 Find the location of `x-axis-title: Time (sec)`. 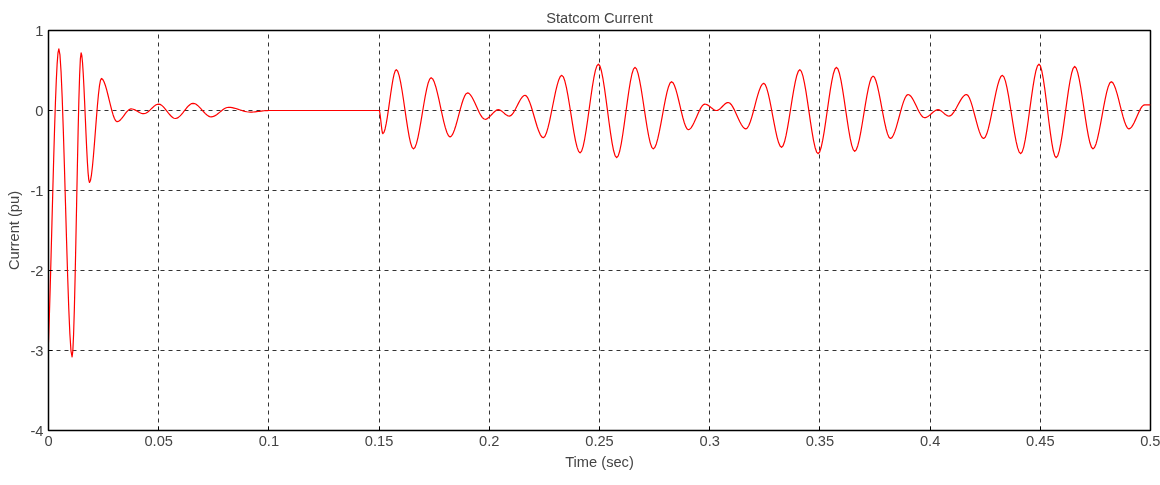

x-axis-title: Time (sec) is located at coordinates (599, 461).